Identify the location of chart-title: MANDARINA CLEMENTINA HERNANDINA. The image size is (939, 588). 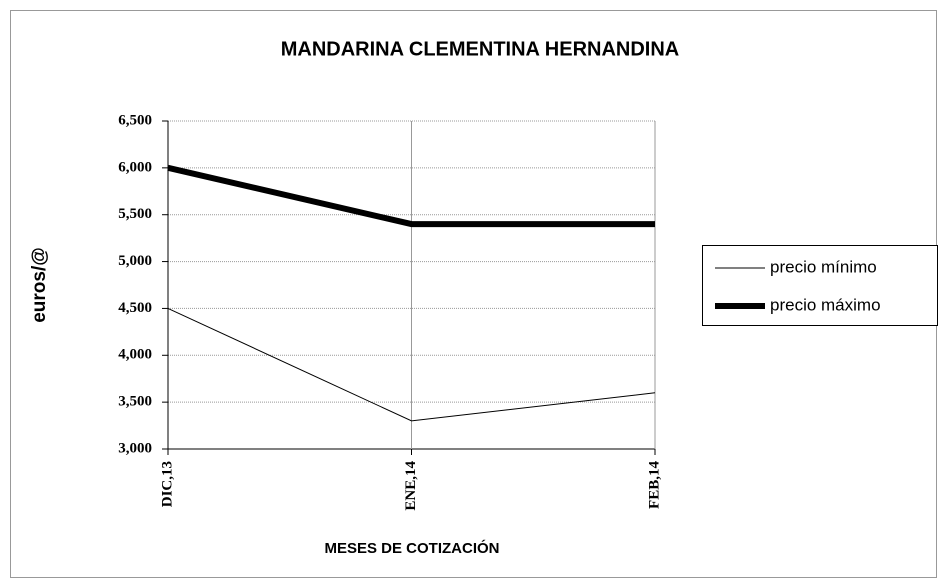
(480, 49).